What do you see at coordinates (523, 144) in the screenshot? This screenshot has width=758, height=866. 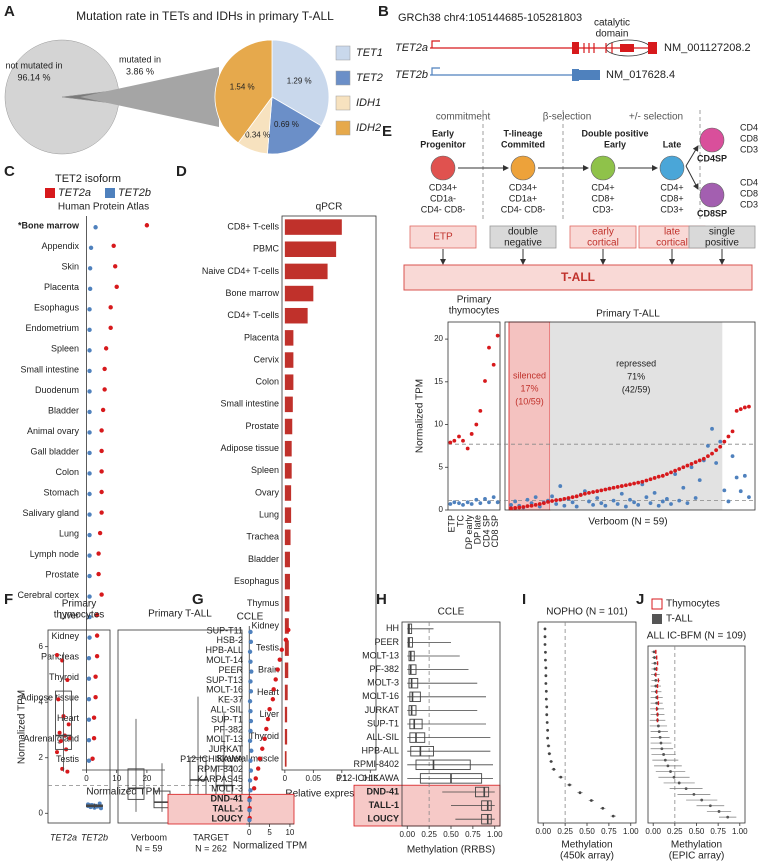 I see `stage-name: Commited` at bounding box center [523, 144].